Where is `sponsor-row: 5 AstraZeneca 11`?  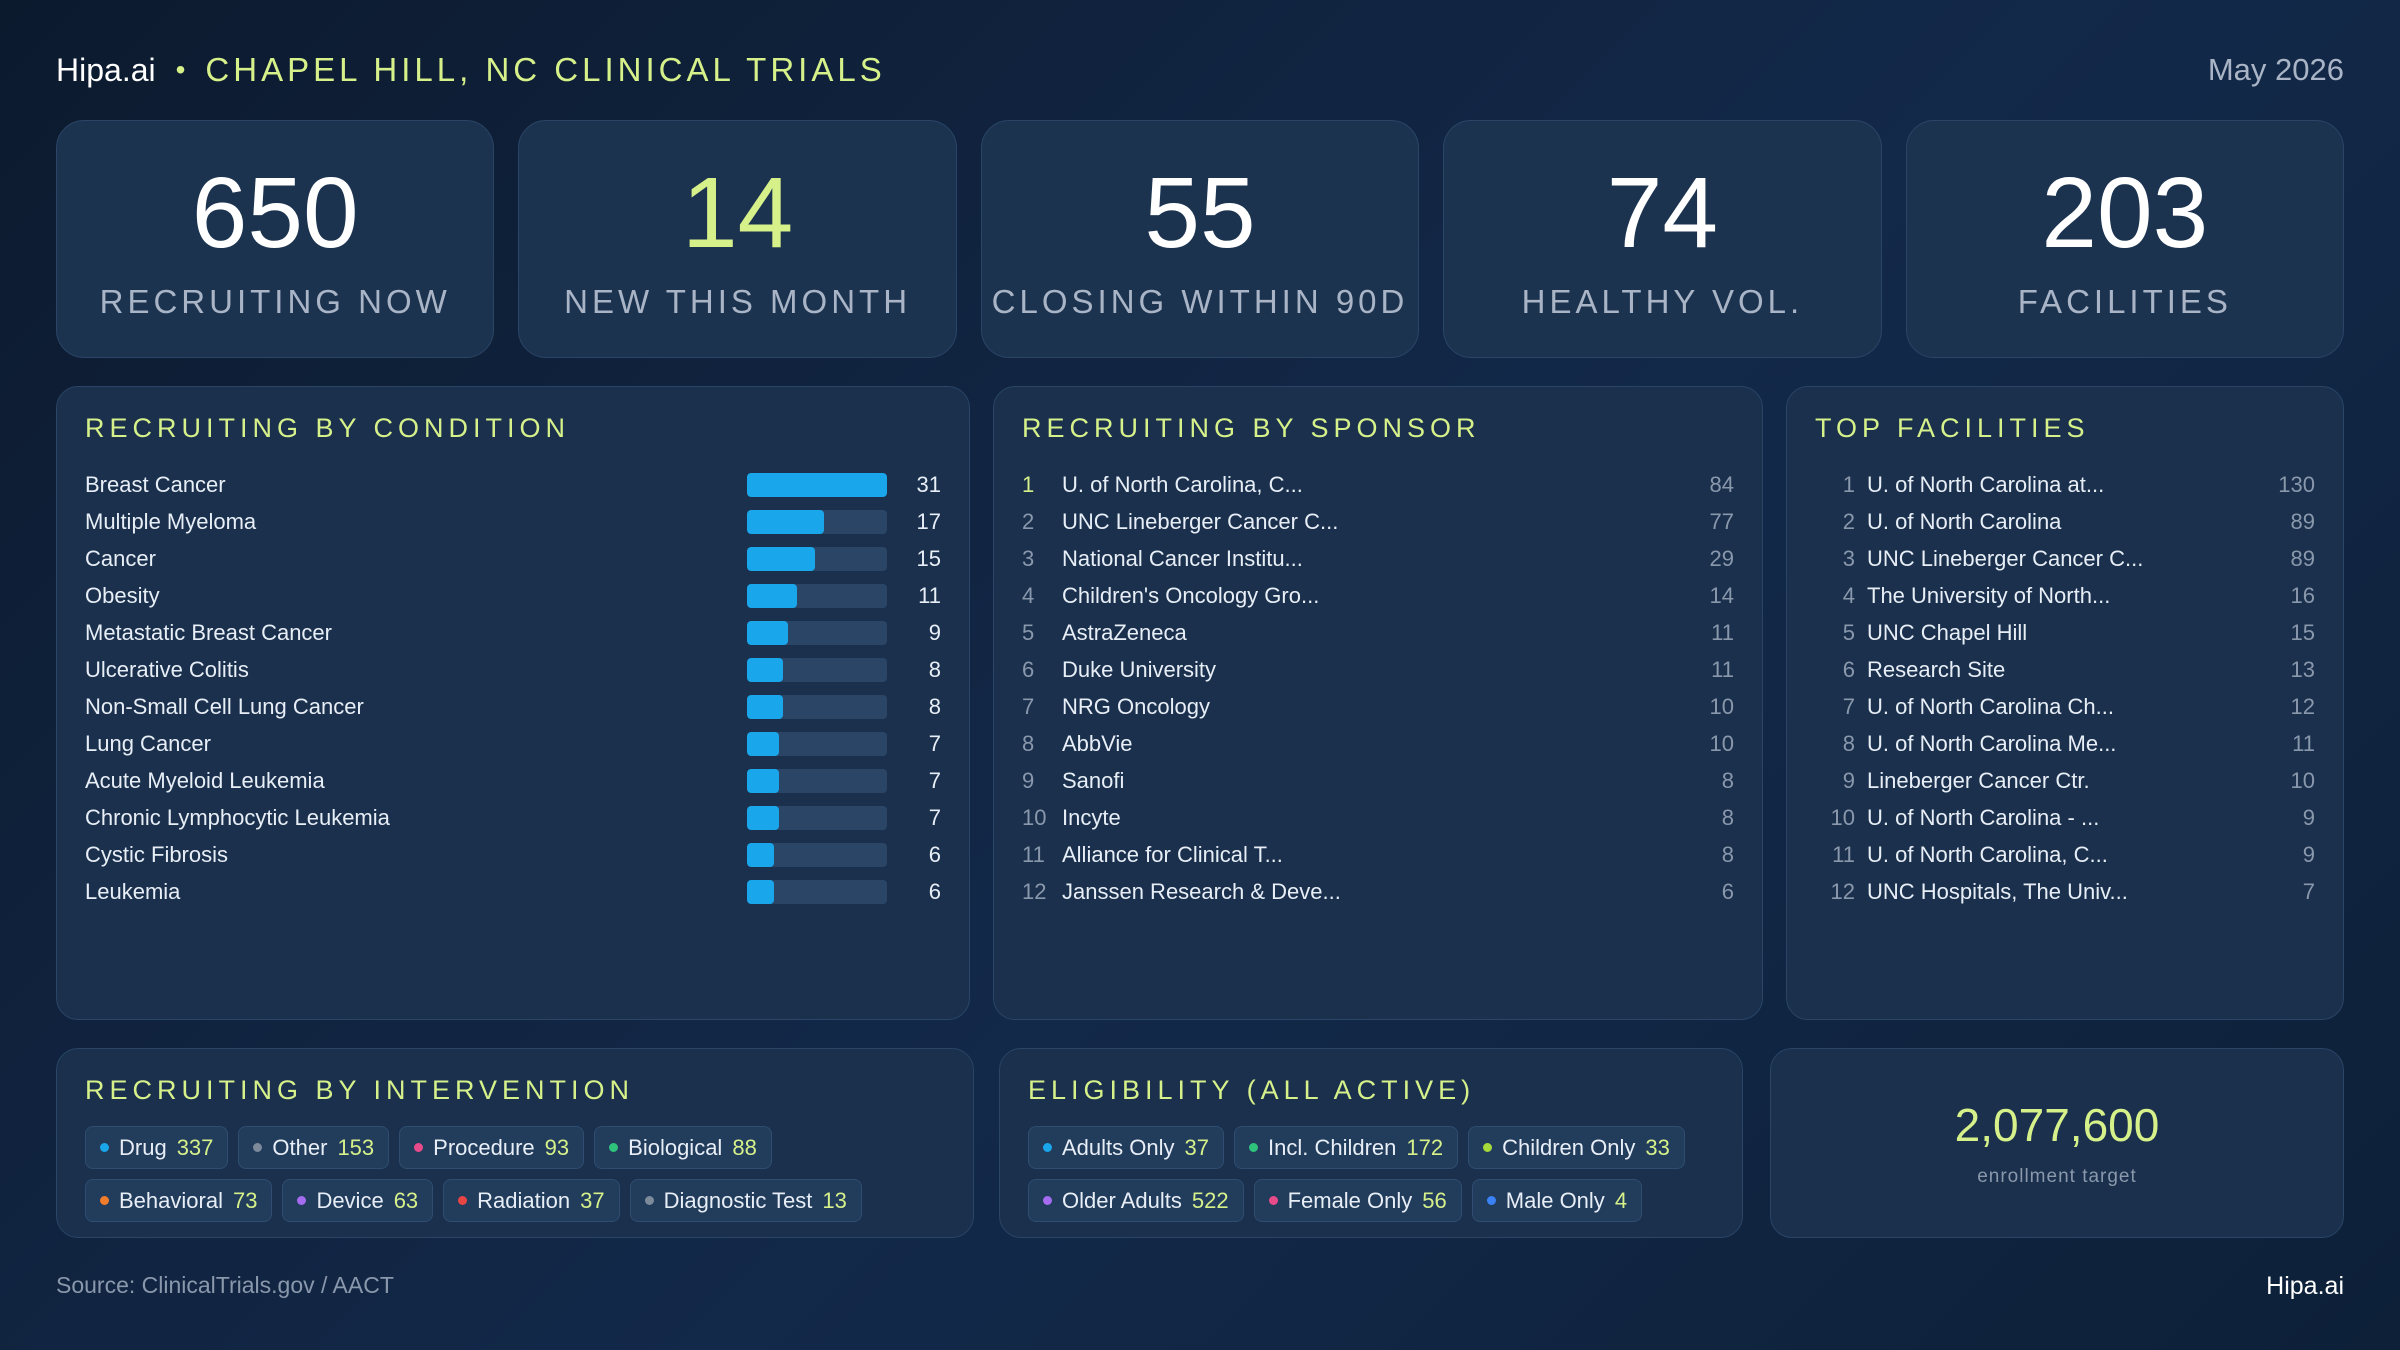 sponsor-row: 5 AstraZeneca 11 is located at coordinates (1378, 632).